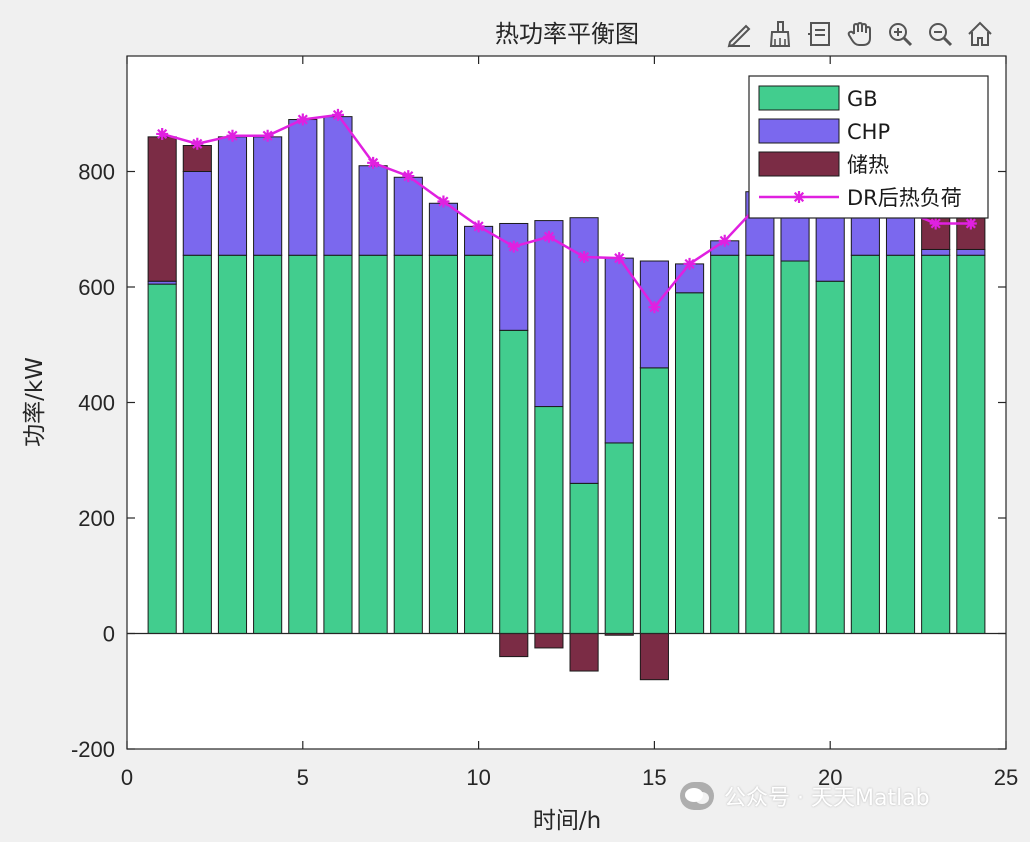 The image size is (1030, 842). I want to click on zoom-in-icon, so click(901, 35).